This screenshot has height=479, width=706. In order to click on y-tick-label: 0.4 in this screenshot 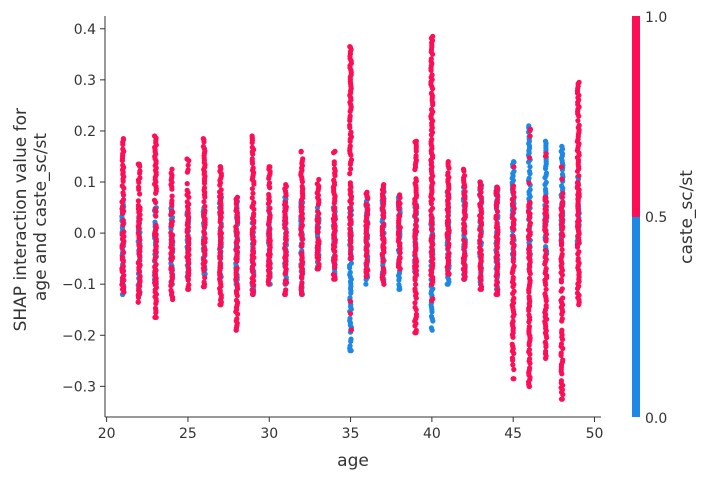, I will do `click(85, 30)`.